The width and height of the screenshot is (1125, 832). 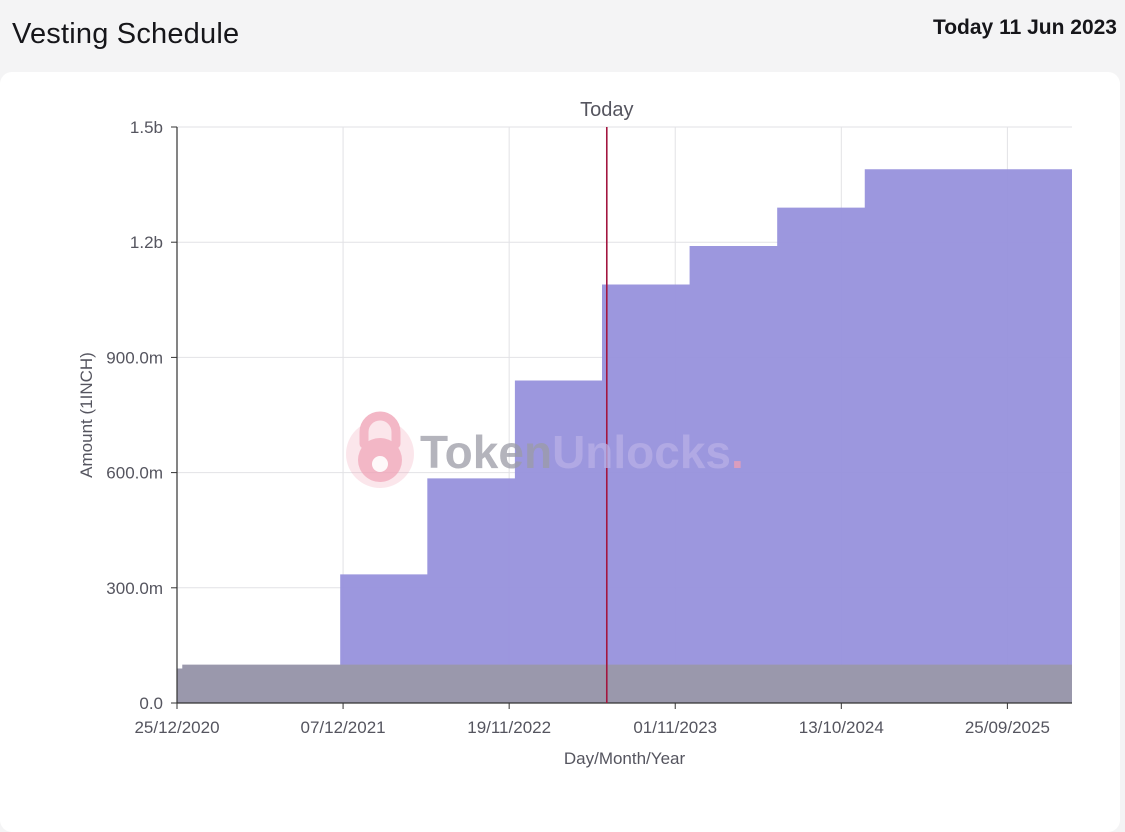 What do you see at coordinates (675, 727) in the screenshot?
I see `x-tick-label: 01/11/2023` at bounding box center [675, 727].